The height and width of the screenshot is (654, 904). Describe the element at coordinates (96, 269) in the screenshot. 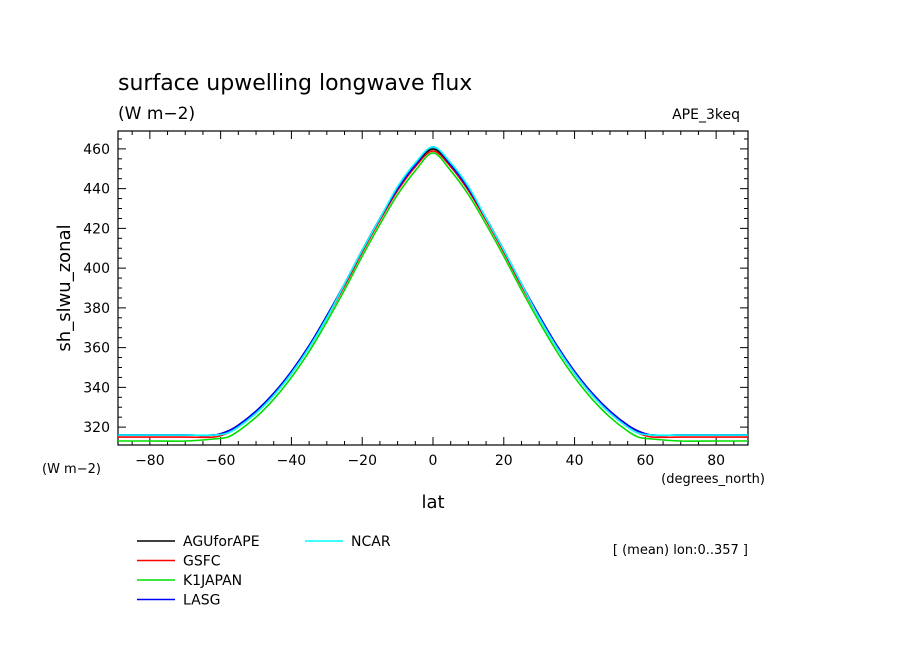

I see `y-tick-label: 400` at that location.